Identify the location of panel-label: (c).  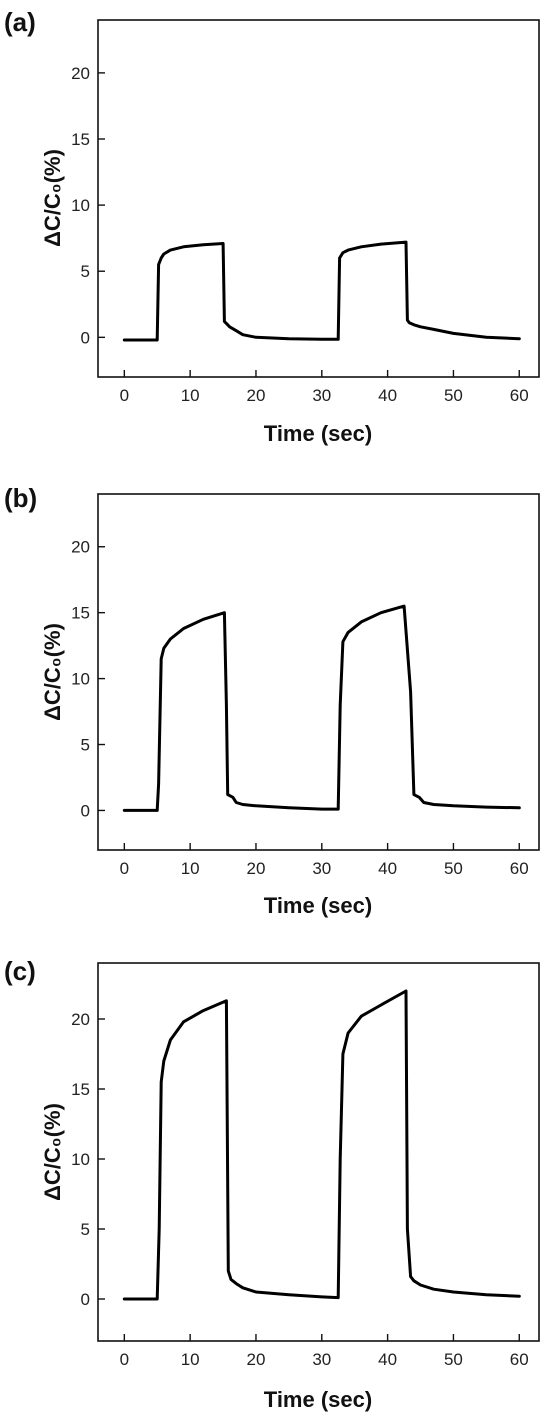
(20, 971).